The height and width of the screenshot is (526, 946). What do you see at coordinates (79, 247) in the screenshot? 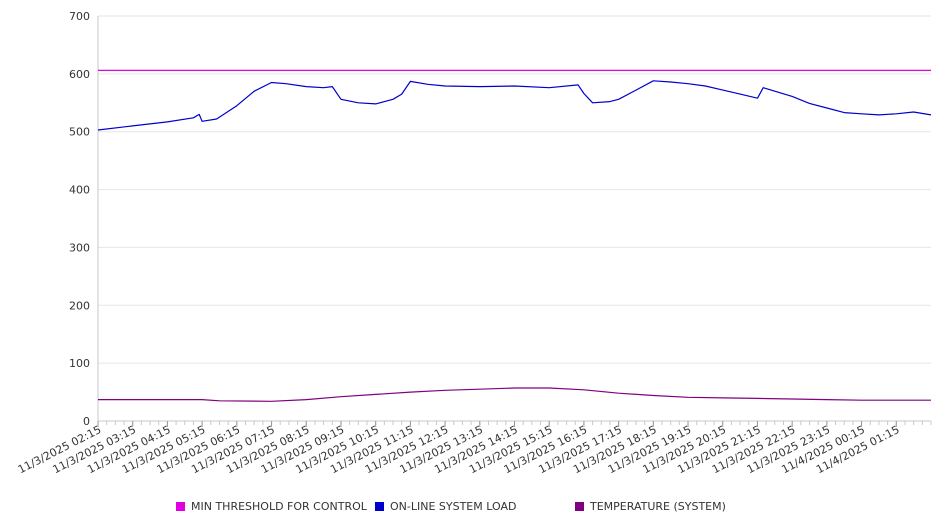
I see `y-tick-label-300: 300` at bounding box center [79, 247].